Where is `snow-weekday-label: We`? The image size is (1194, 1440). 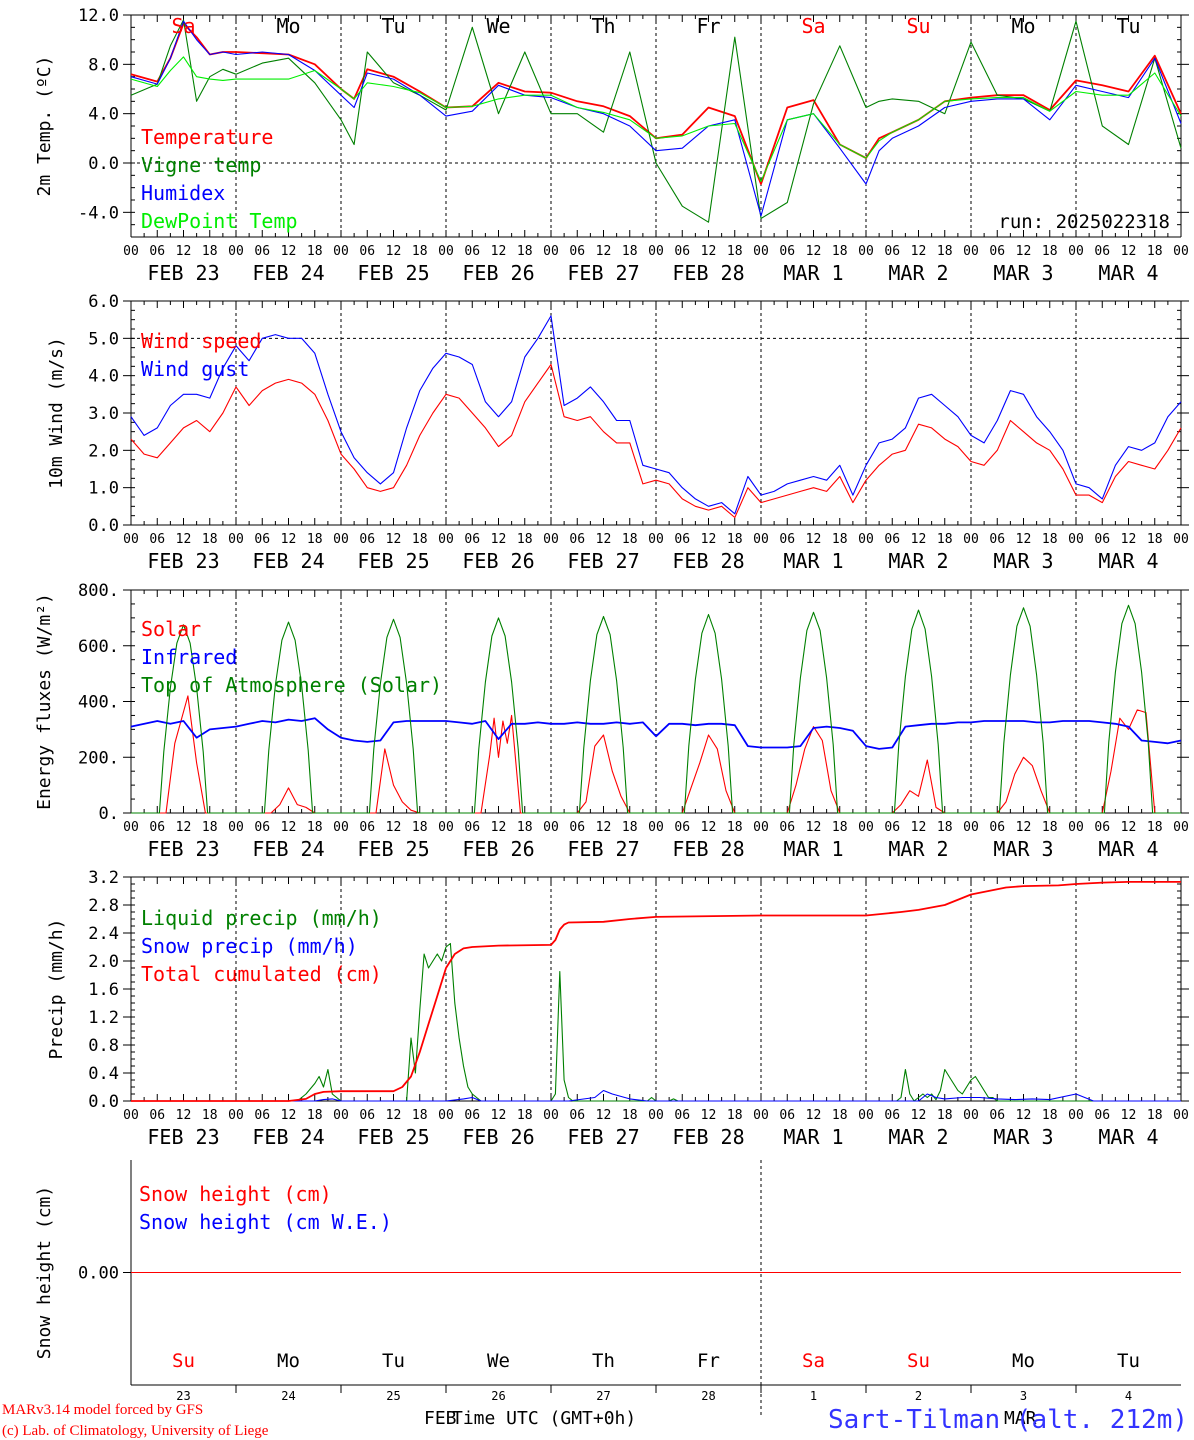 snow-weekday-label: We is located at coordinates (498, 1361).